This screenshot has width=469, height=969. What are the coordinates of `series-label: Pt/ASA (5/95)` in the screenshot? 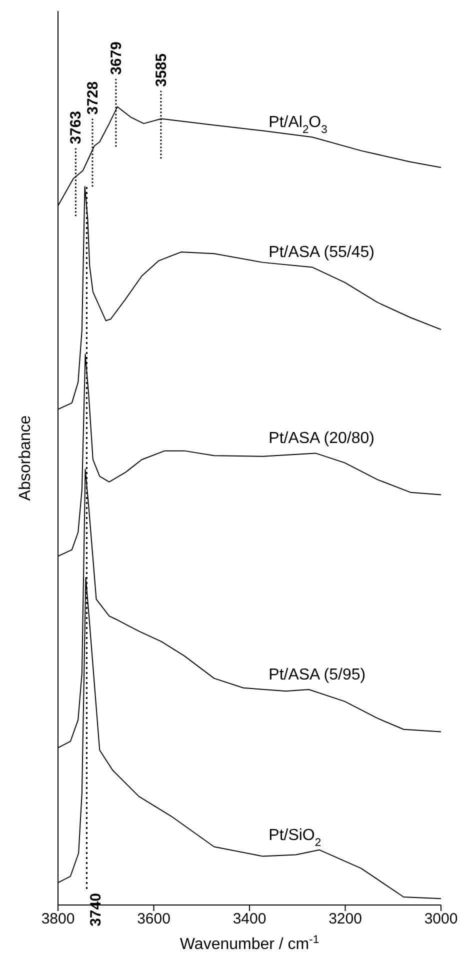 It's located at (317, 675).